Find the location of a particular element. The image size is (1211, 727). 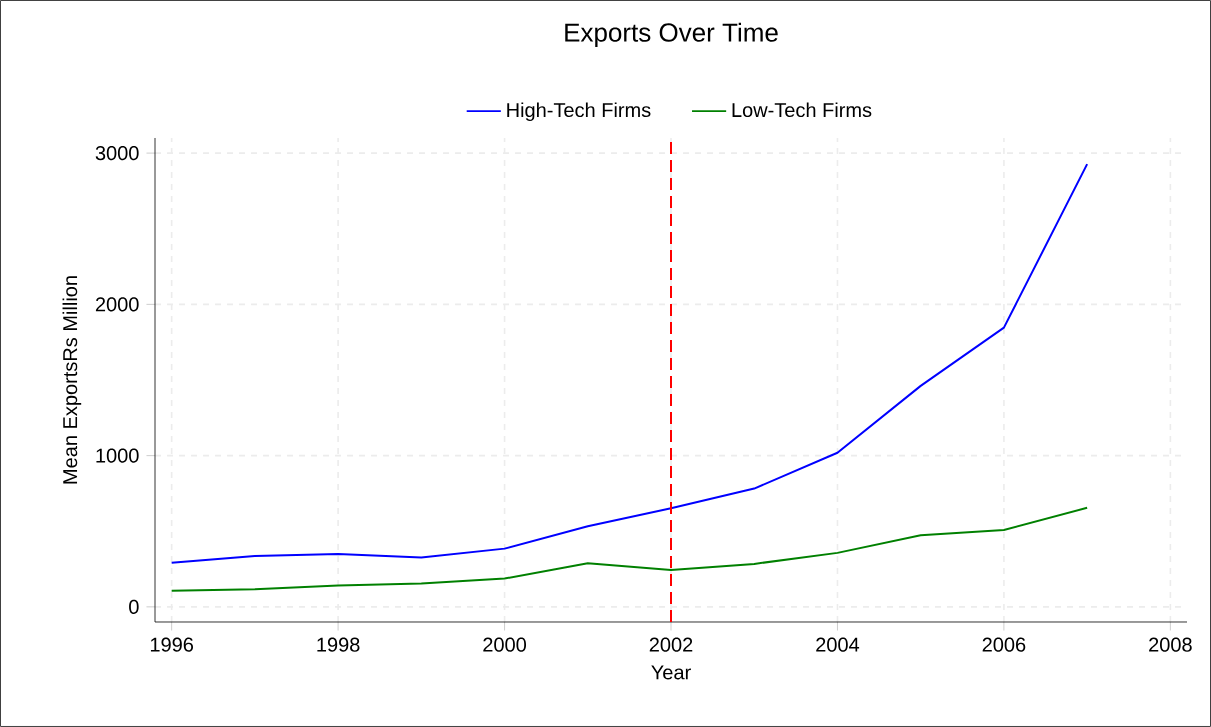

x-tick-label: 2002 is located at coordinates (671, 644).